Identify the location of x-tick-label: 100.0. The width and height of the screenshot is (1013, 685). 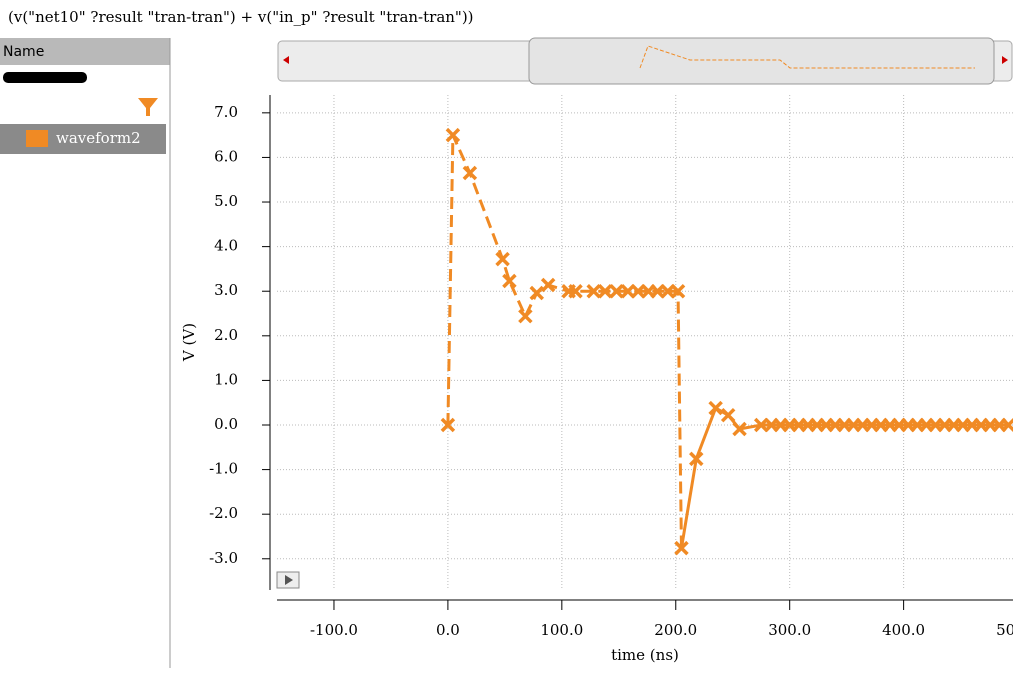
(561, 630).